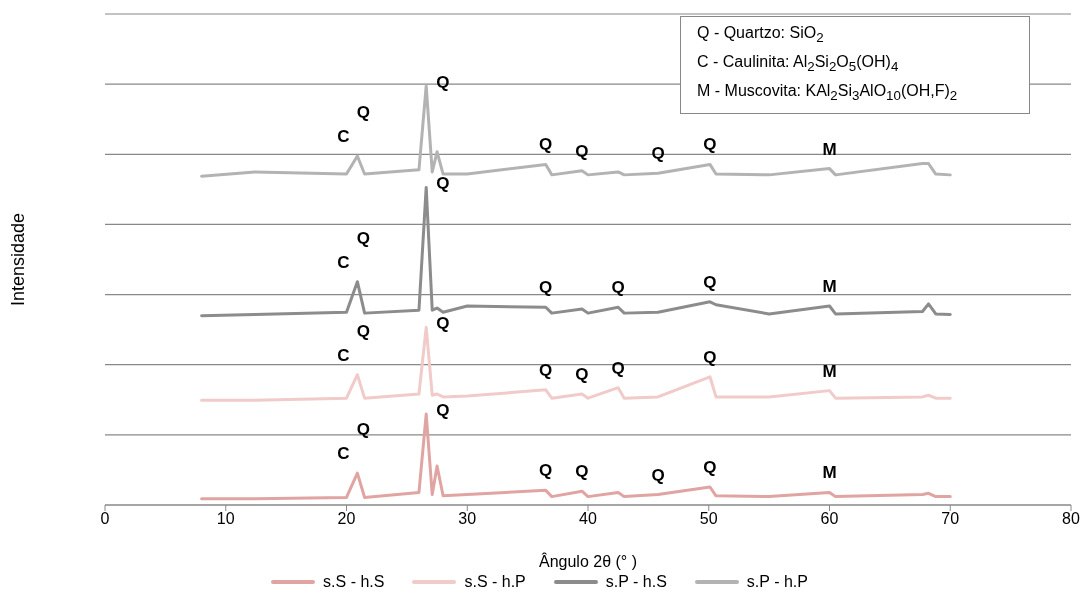  Describe the element at coordinates (588, 561) in the screenshot. I see `x-axis-title: Ângulo 2θ (° )` at that location.